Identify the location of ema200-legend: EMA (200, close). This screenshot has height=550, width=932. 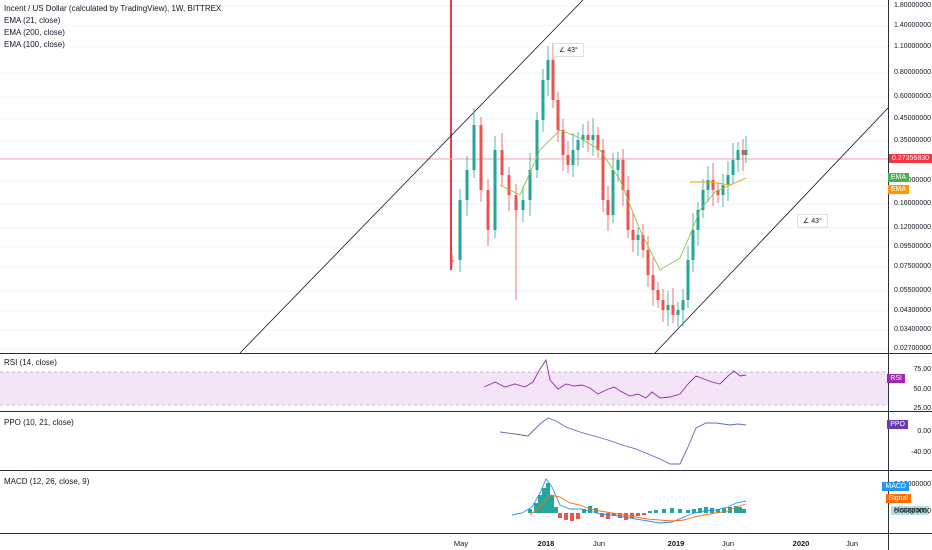
(34, 32).